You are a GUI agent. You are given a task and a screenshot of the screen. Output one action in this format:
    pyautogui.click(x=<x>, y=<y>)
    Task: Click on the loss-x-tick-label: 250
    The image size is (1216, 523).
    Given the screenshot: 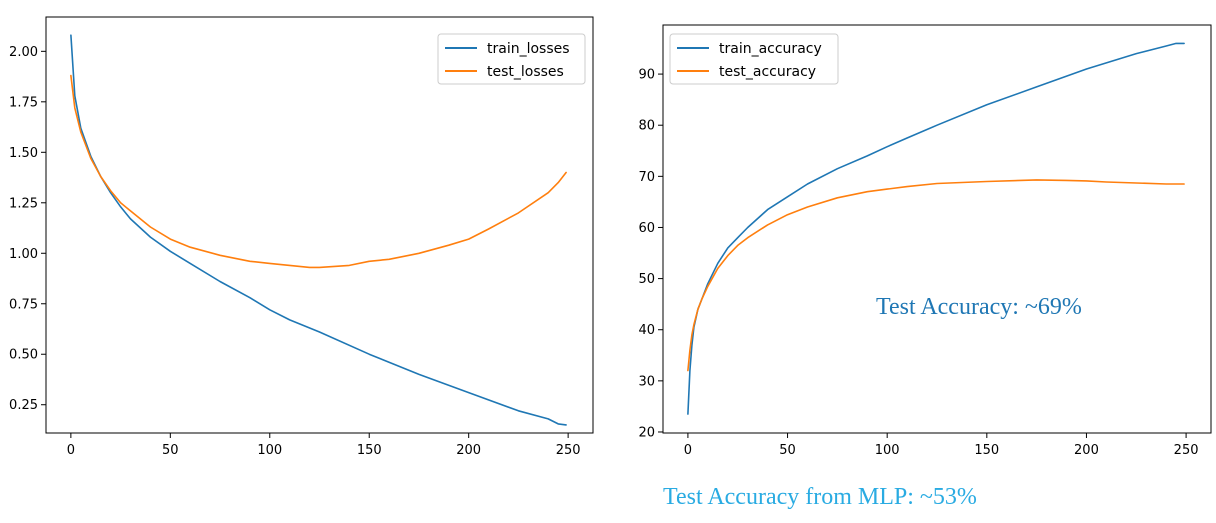 What is the action you would take?
    pyautogui.click(x=568, y=450)
    